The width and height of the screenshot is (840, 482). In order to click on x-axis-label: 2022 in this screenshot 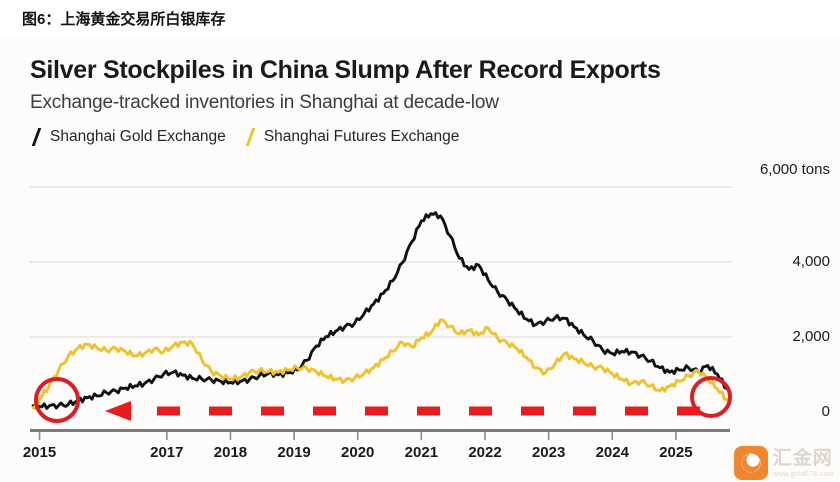, I will do `click(485, 452)`.